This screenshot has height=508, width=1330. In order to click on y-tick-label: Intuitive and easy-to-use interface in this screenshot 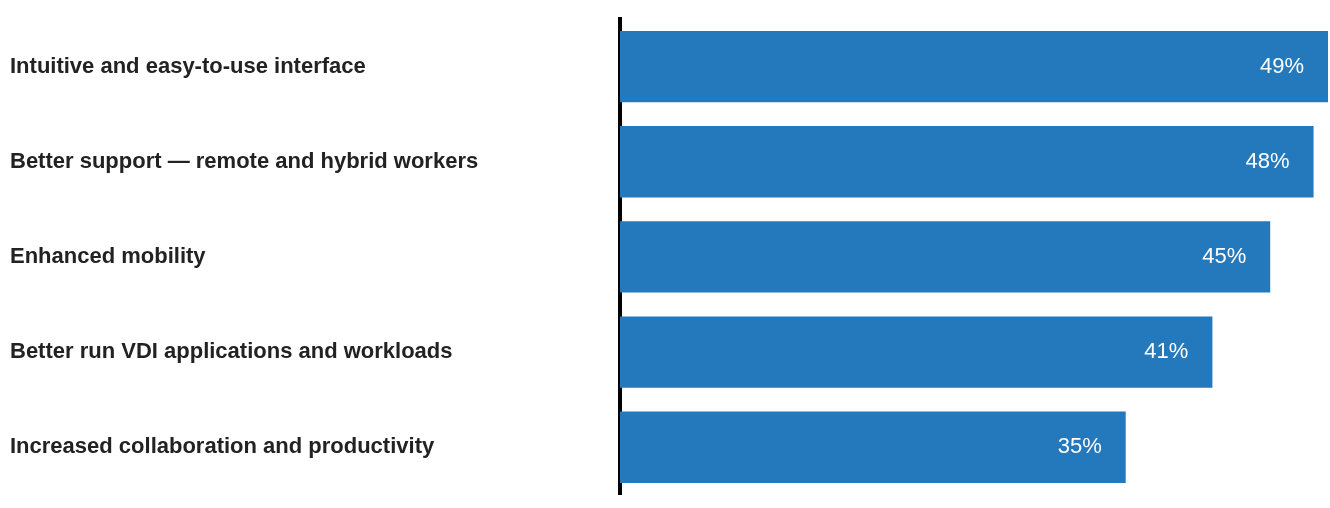, I will do `click(188, 65)`.